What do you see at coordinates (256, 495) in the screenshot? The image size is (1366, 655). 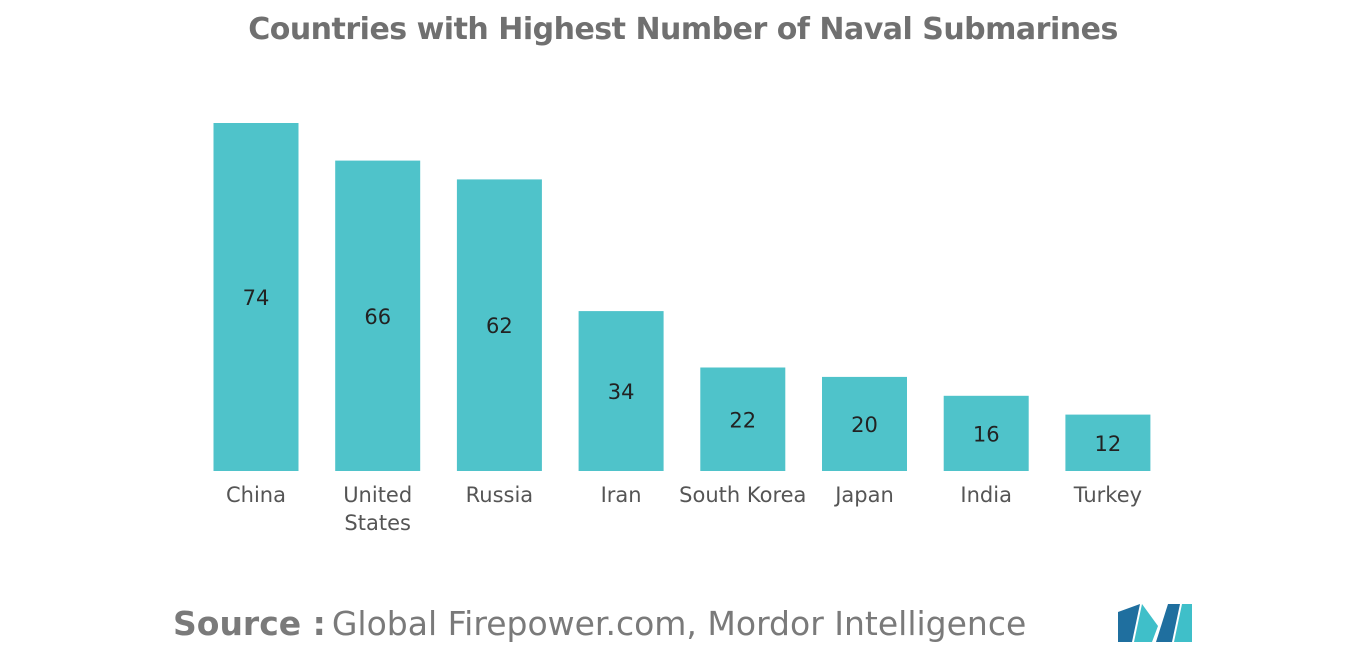 I see `x-tick-label: China` at bounding box center [256, 495].